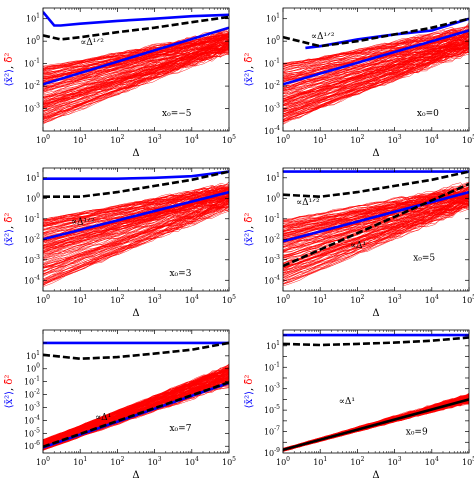 The height and width of the screenshot is (482, 474). Describe the element at coordinates (177, 114) in the screenshot. I see `annotation-label: x₀=−5` at that location.